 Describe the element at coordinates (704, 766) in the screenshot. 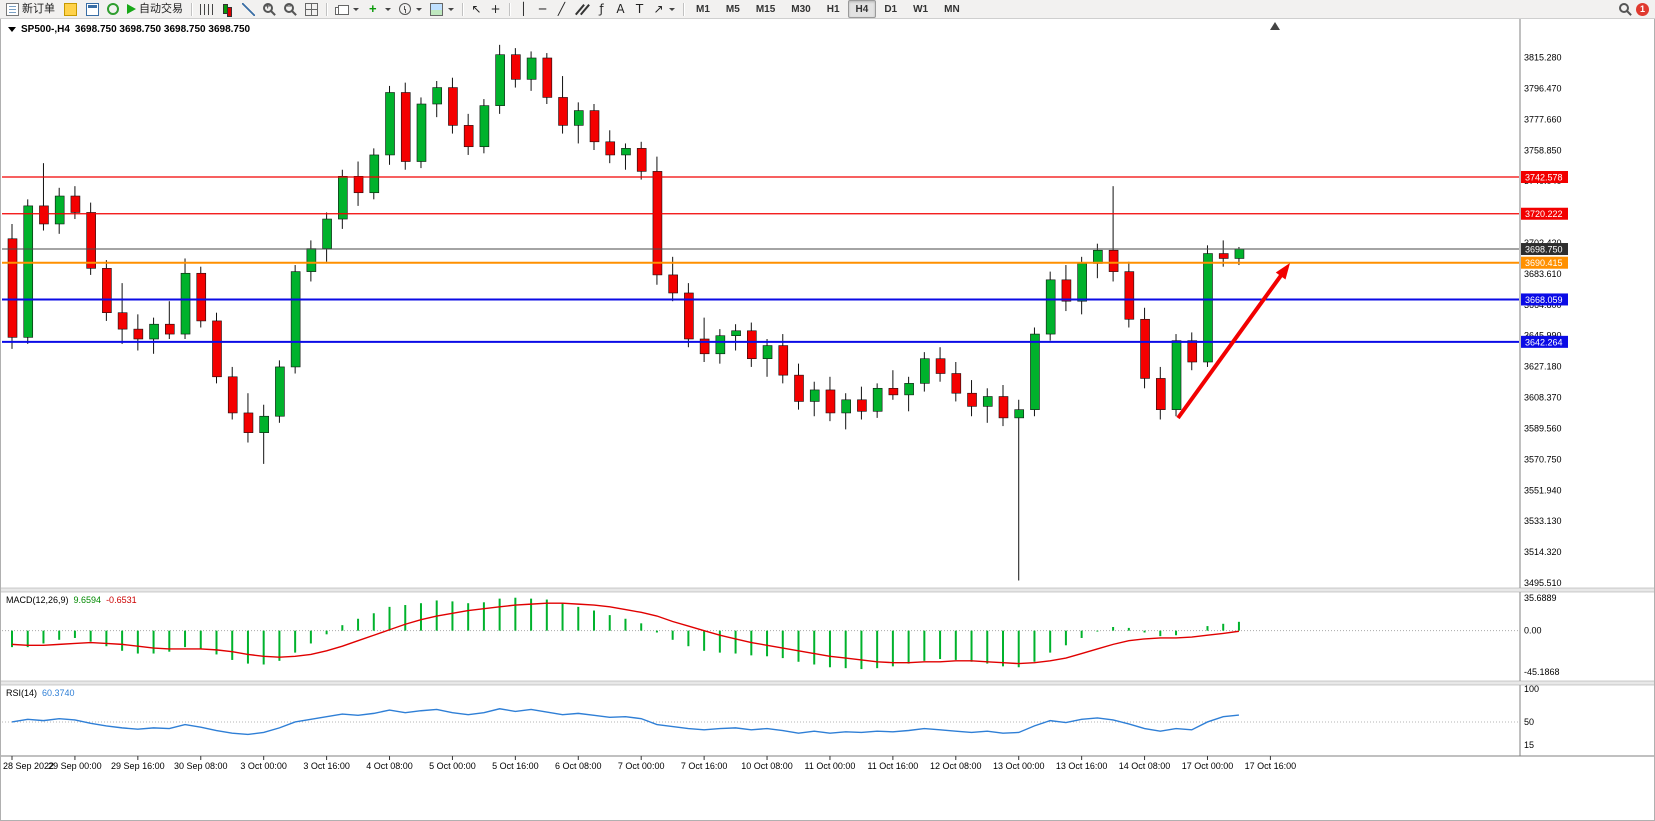

I see `time-tick-label: 7 Oct 16:00` at that location.